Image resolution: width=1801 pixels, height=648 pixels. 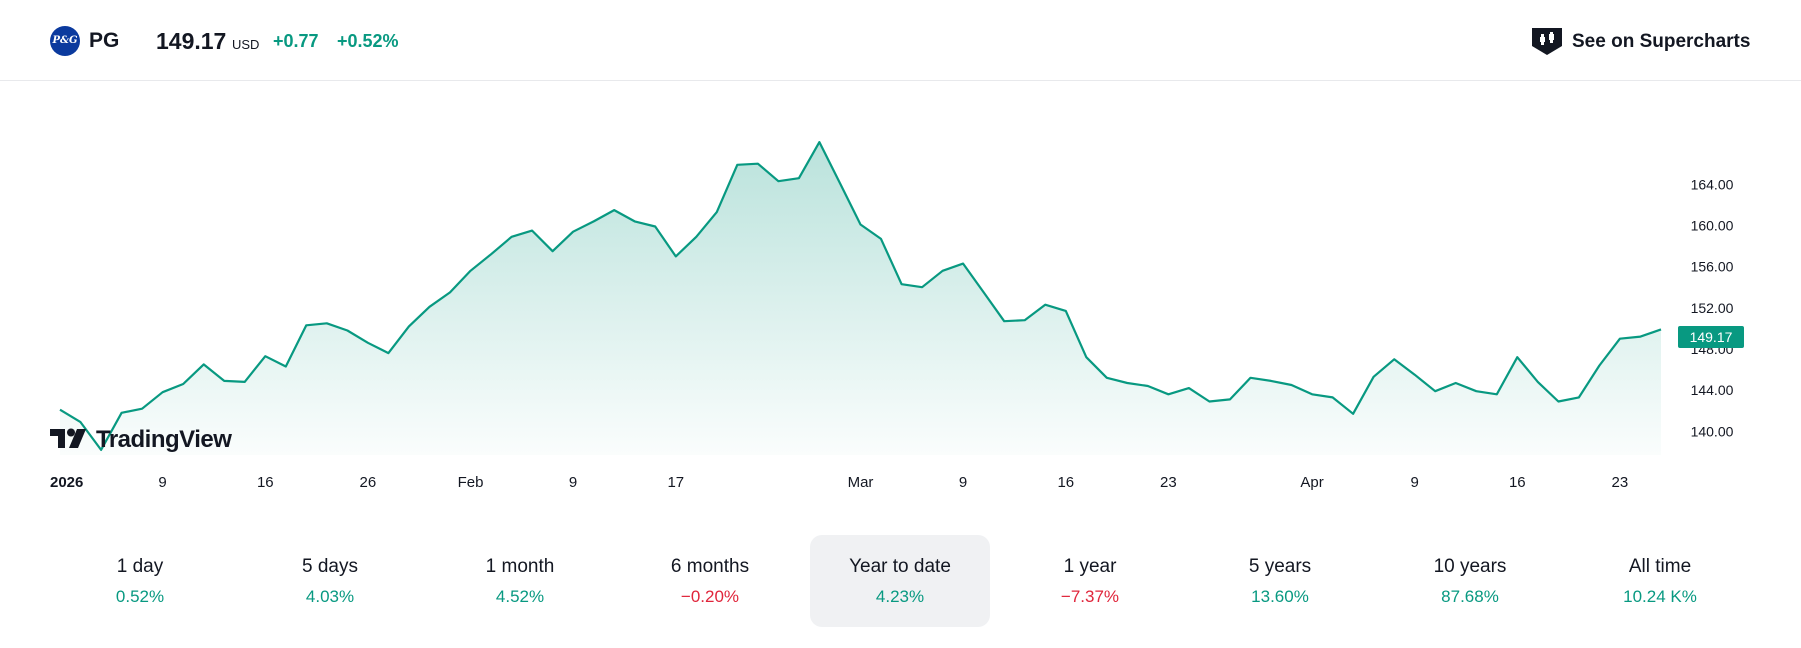 What do you see at coordinates (1280, 581) in the screenshot?
I see `range-5-years: 5 years 13.60%` at bounding box center [1280, 581].